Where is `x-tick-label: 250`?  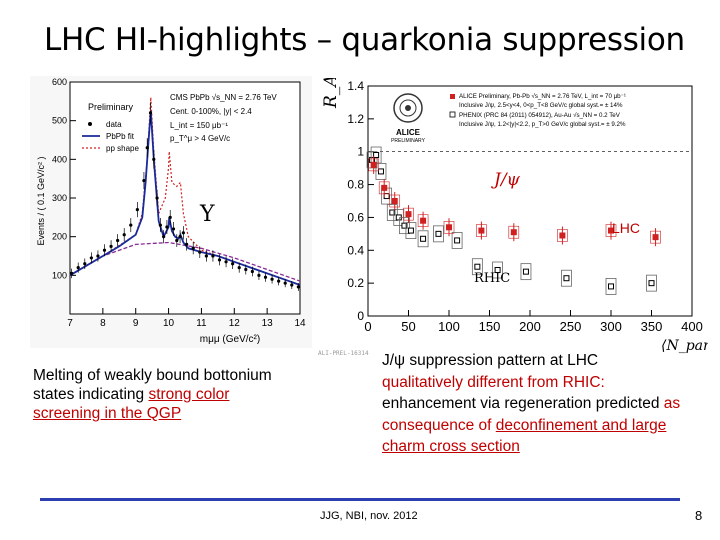 x-tick-label: 250 is located at coordinates (571, 326).